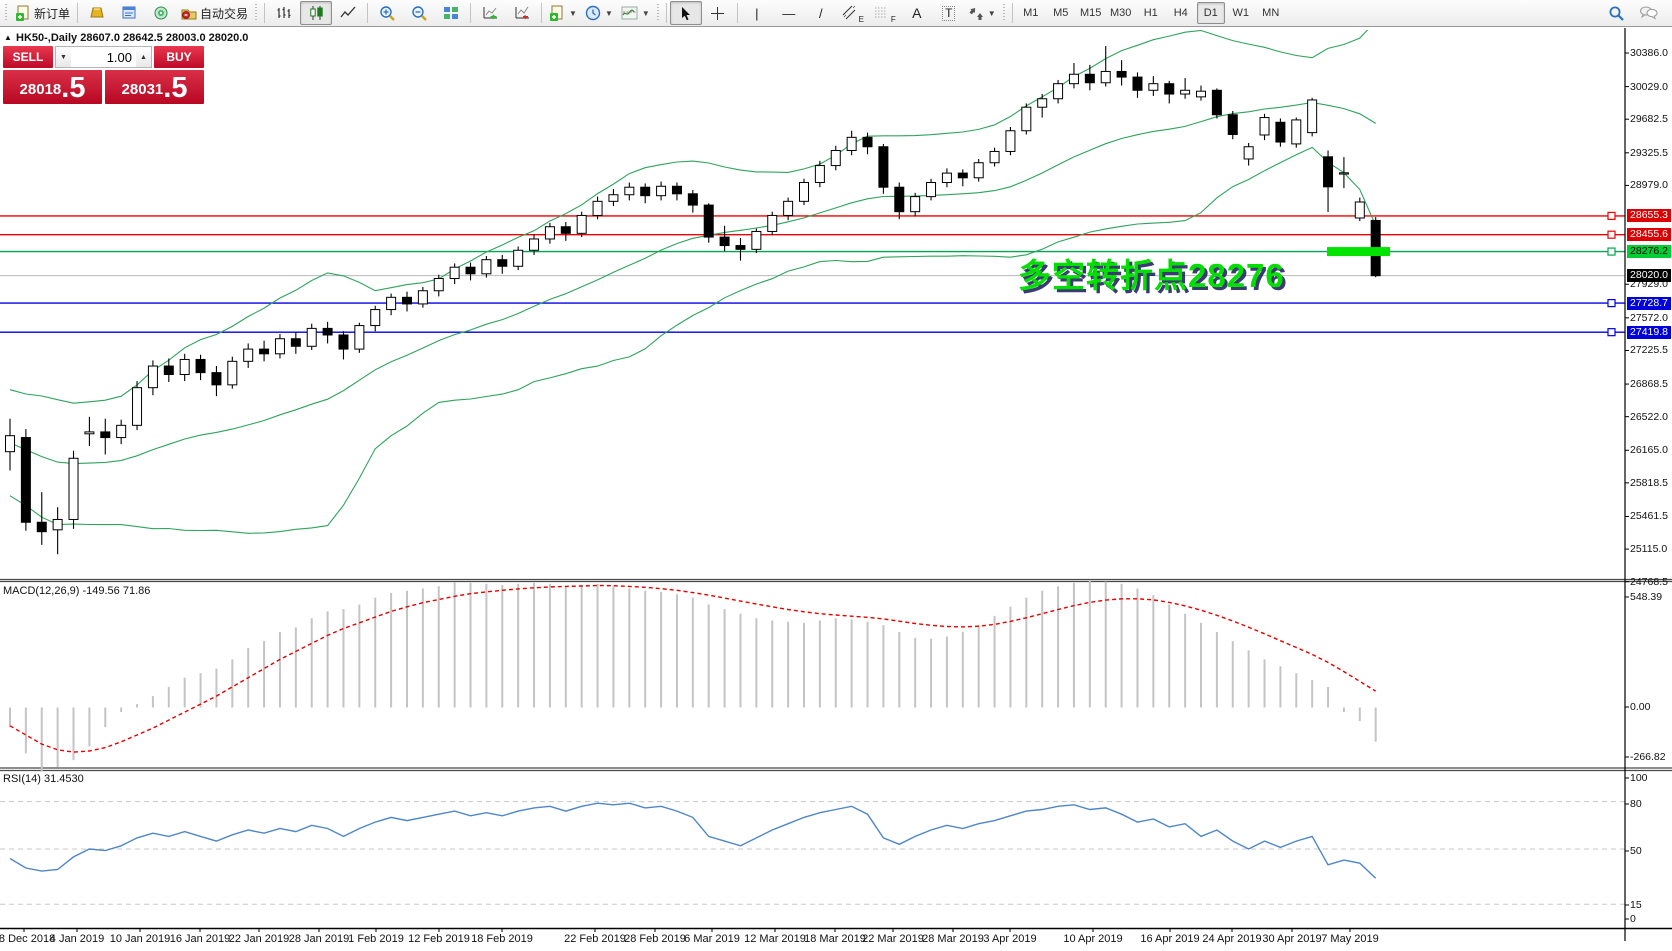  What do you see at coordinates (419, 13) in the screenshot?
I see `zoom-out-button` at bounding box center [419, 13].